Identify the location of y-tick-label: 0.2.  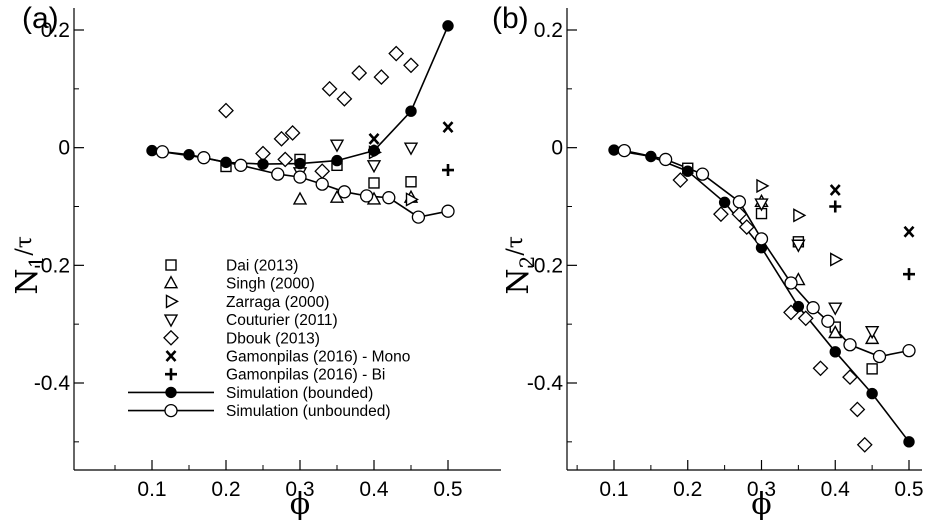
(548, 30).